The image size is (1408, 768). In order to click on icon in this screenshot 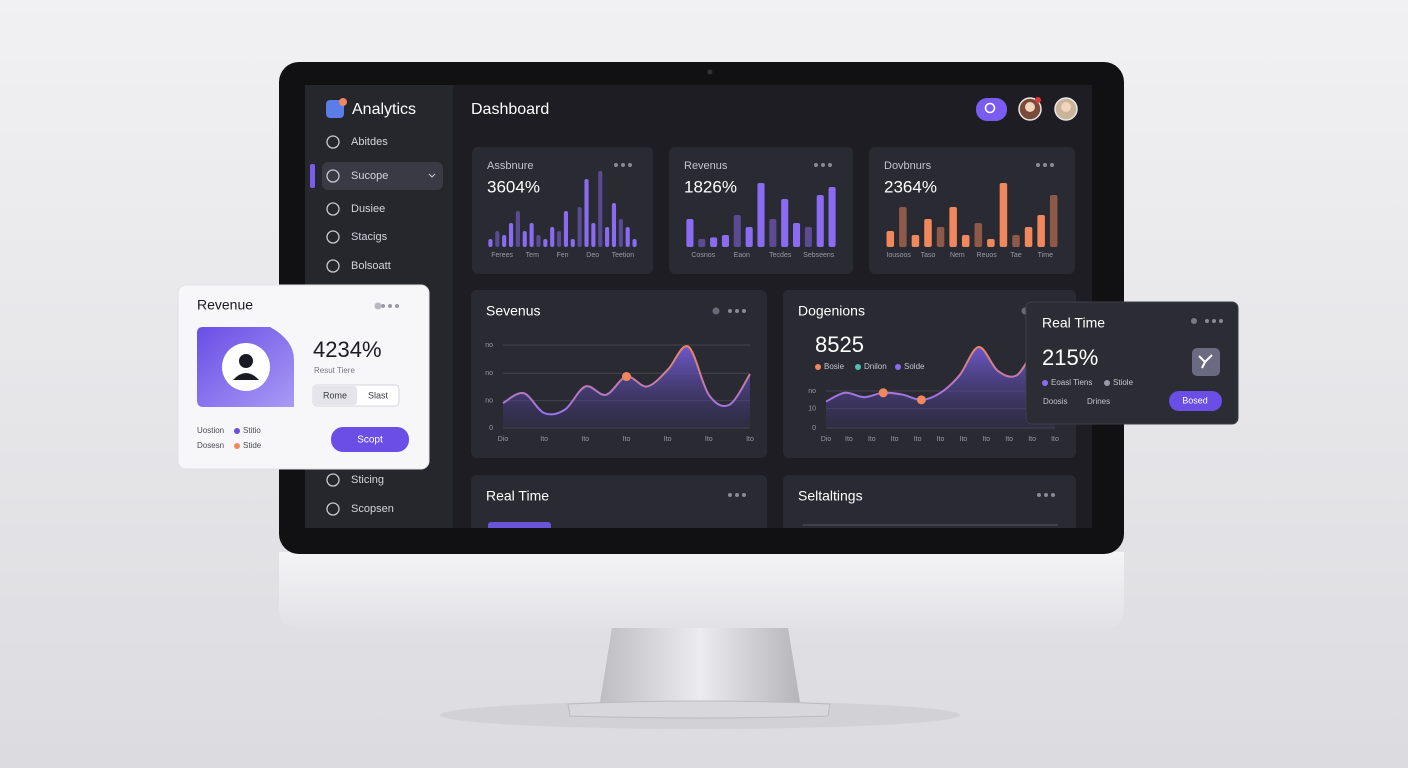, I will do `click(1205, 361)`.